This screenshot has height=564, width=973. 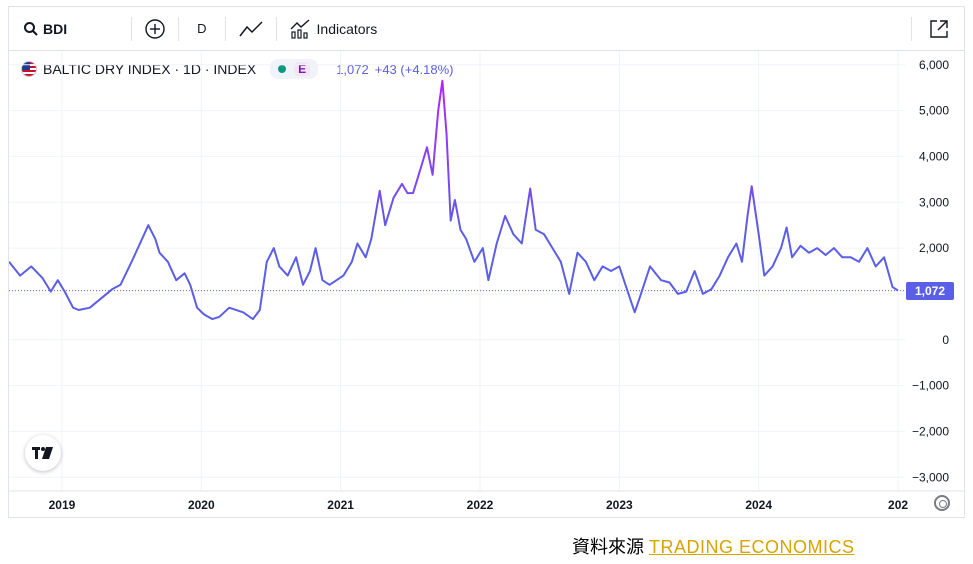 I want to click on external-link-icon, so click(x=939, y=28).